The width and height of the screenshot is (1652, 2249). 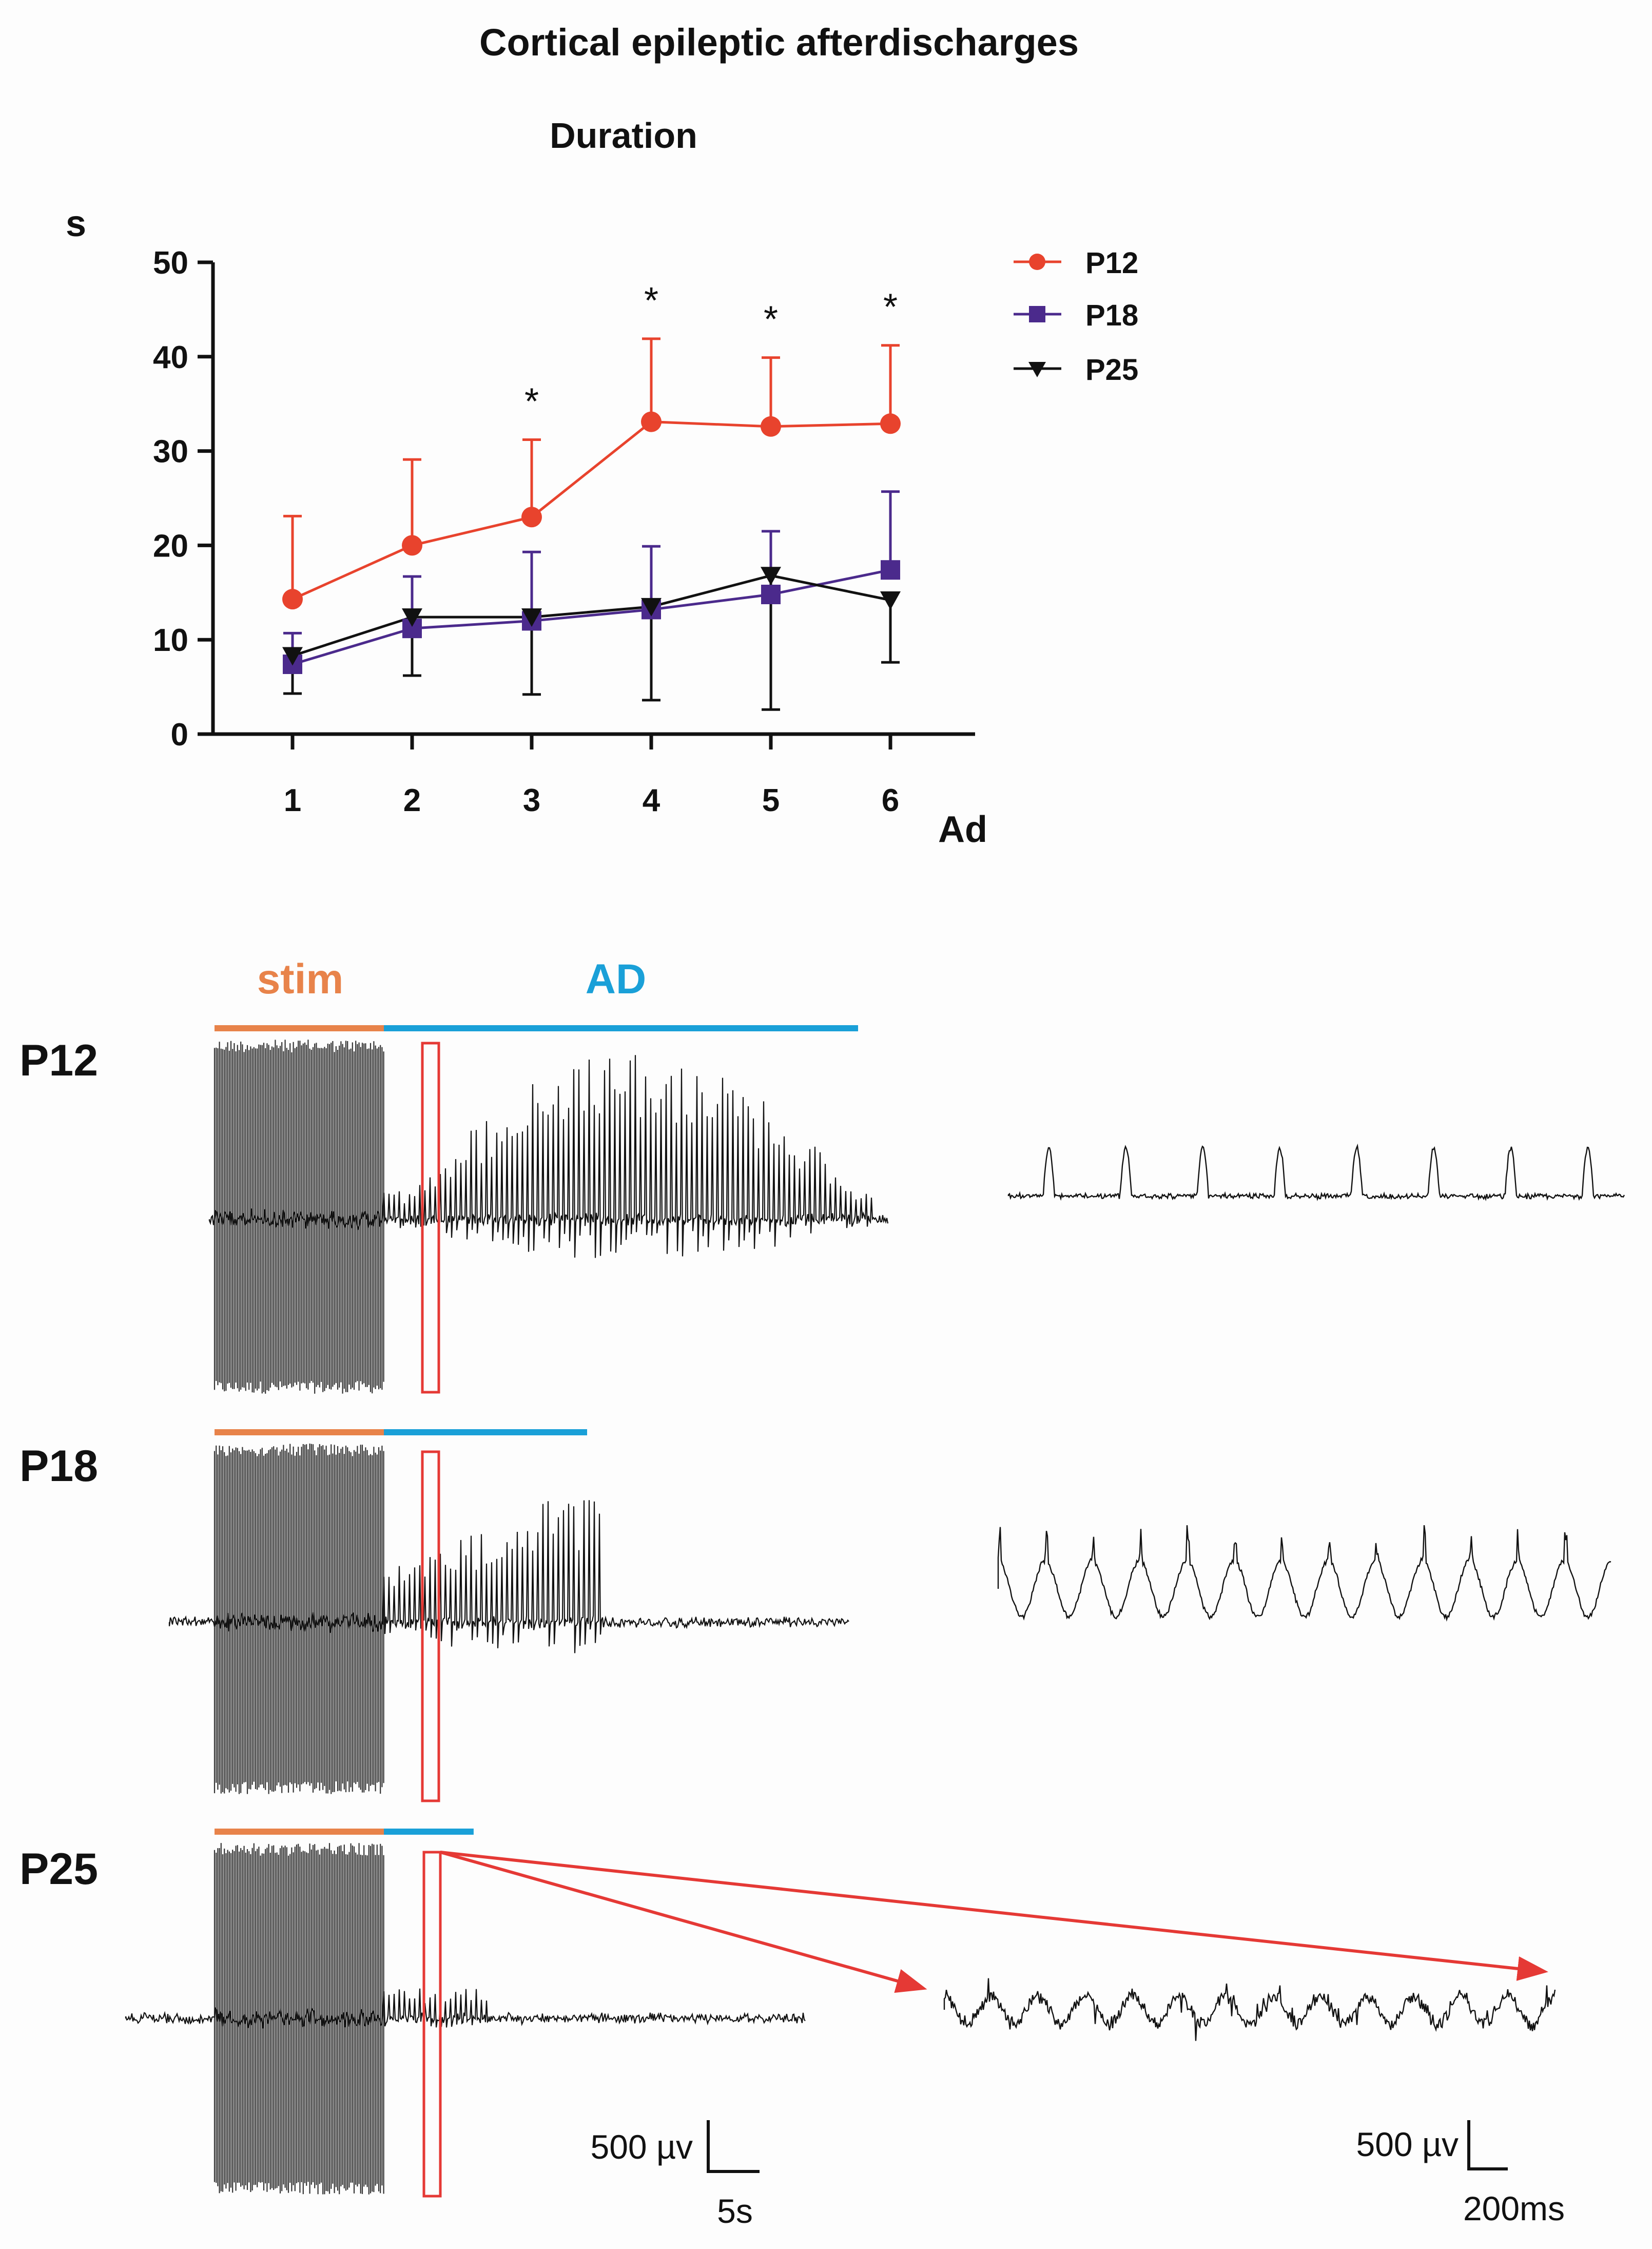 What do you see at coordinates (890, 800) in the screenshot?
I see `x-tick-label: 6` at bounding box center [890, 800].